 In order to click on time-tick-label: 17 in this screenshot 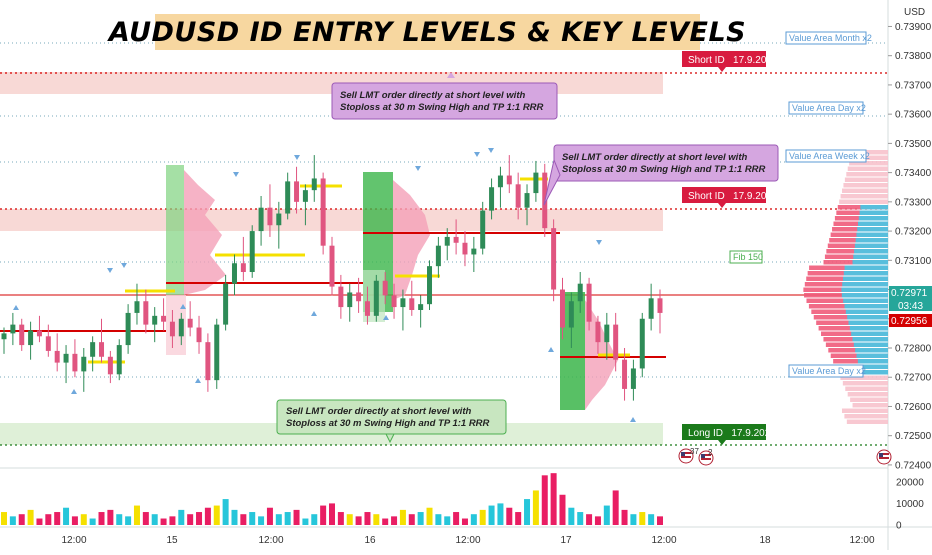, I will do `click(566, 540)`.